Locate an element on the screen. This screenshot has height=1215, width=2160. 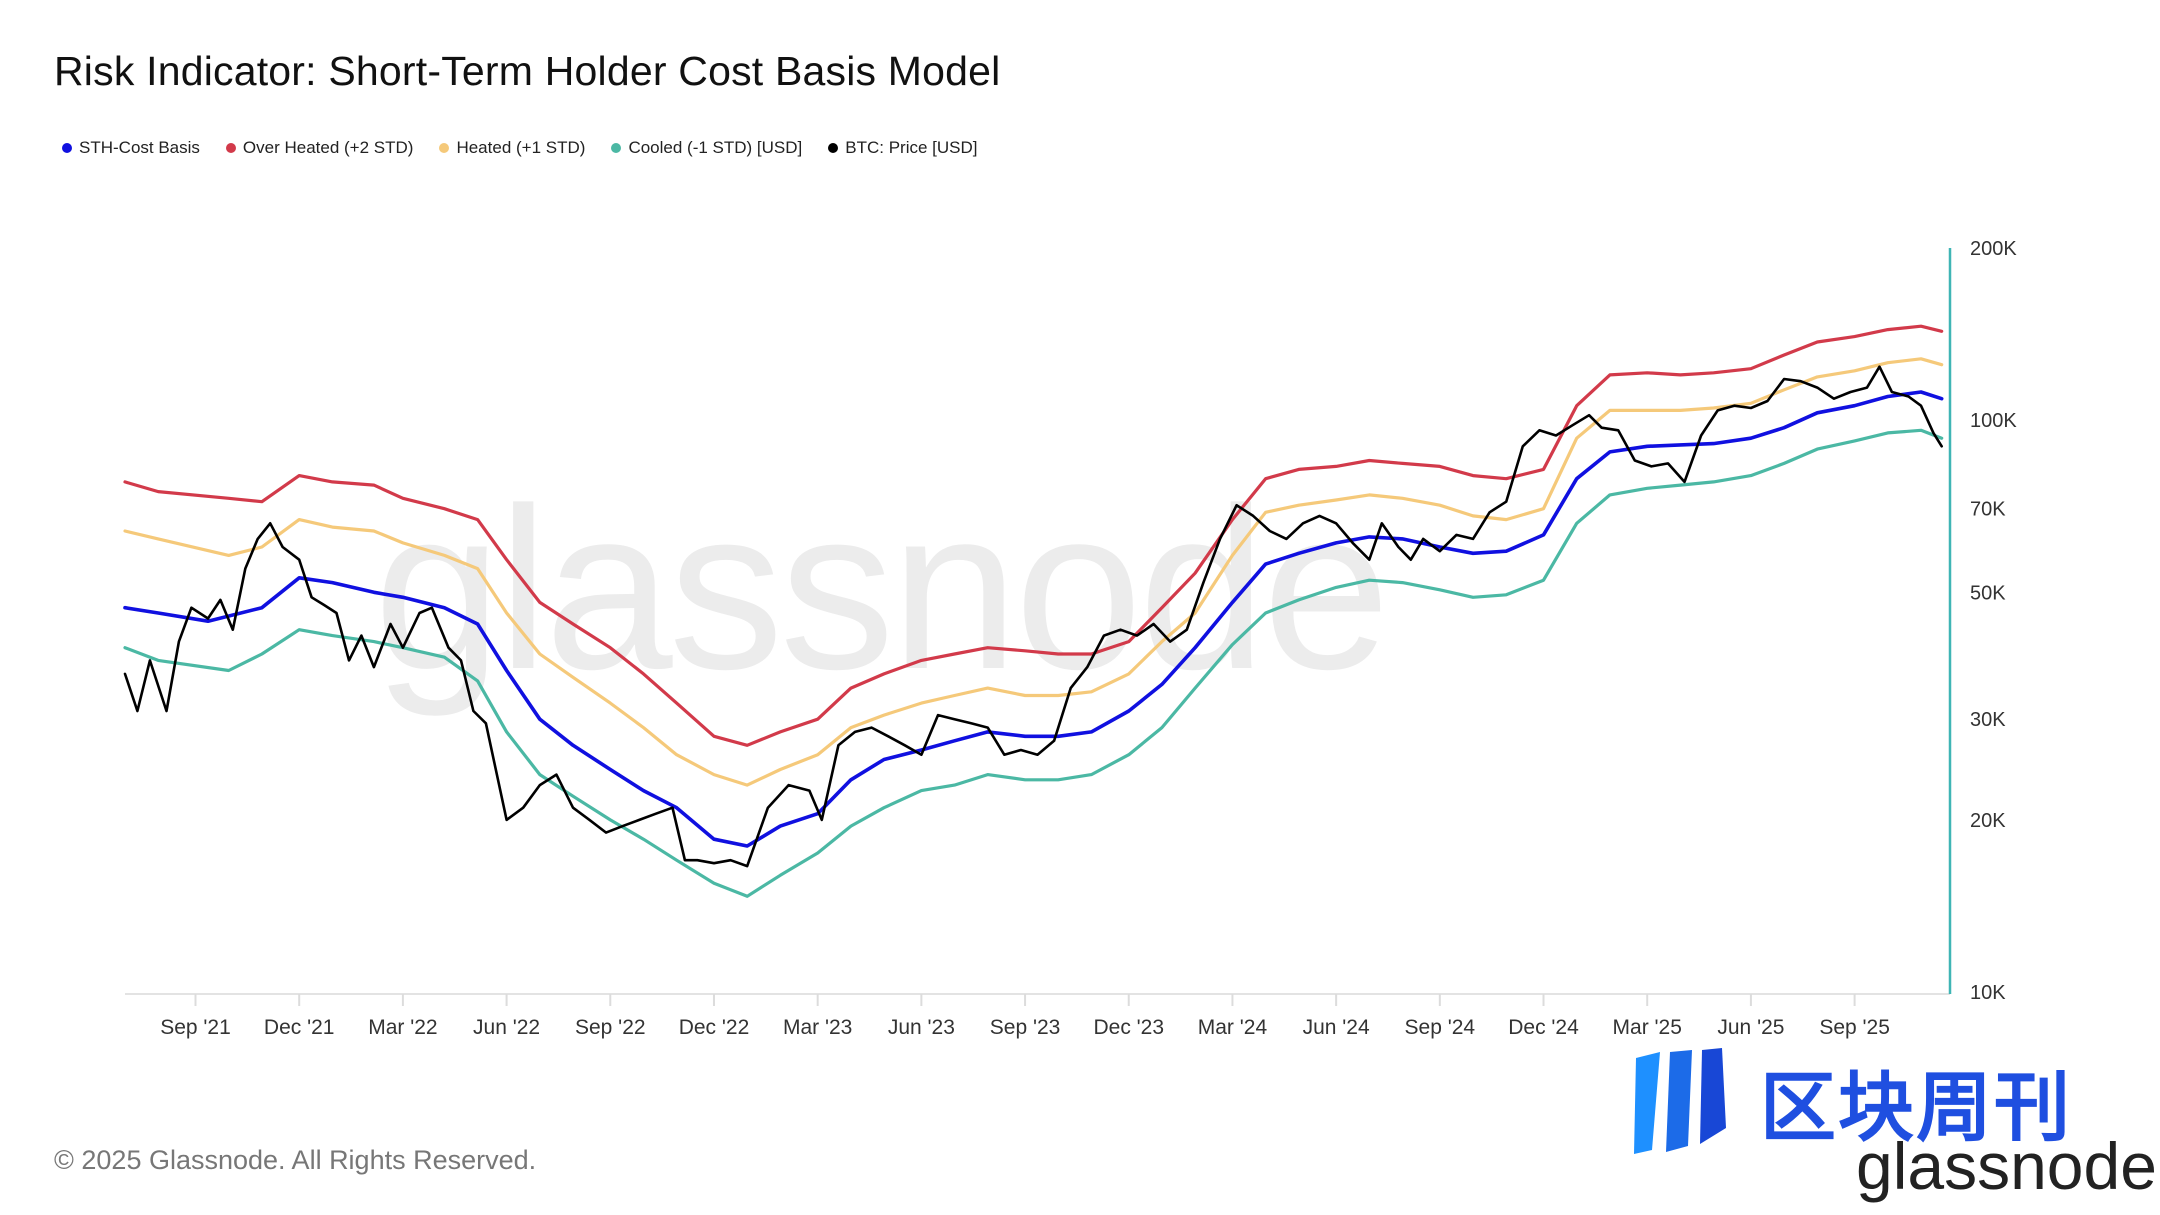
legend-label-heated: Heated (+1 STD) is located at coordinates (521, 147).